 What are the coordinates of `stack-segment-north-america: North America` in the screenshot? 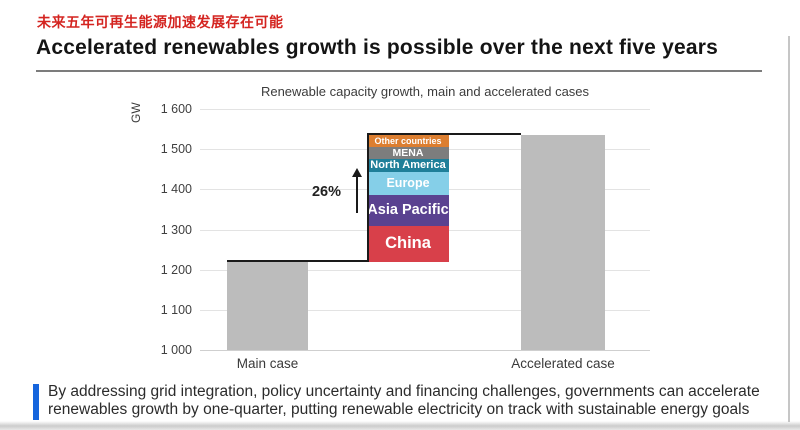 It's located at (408, 165).